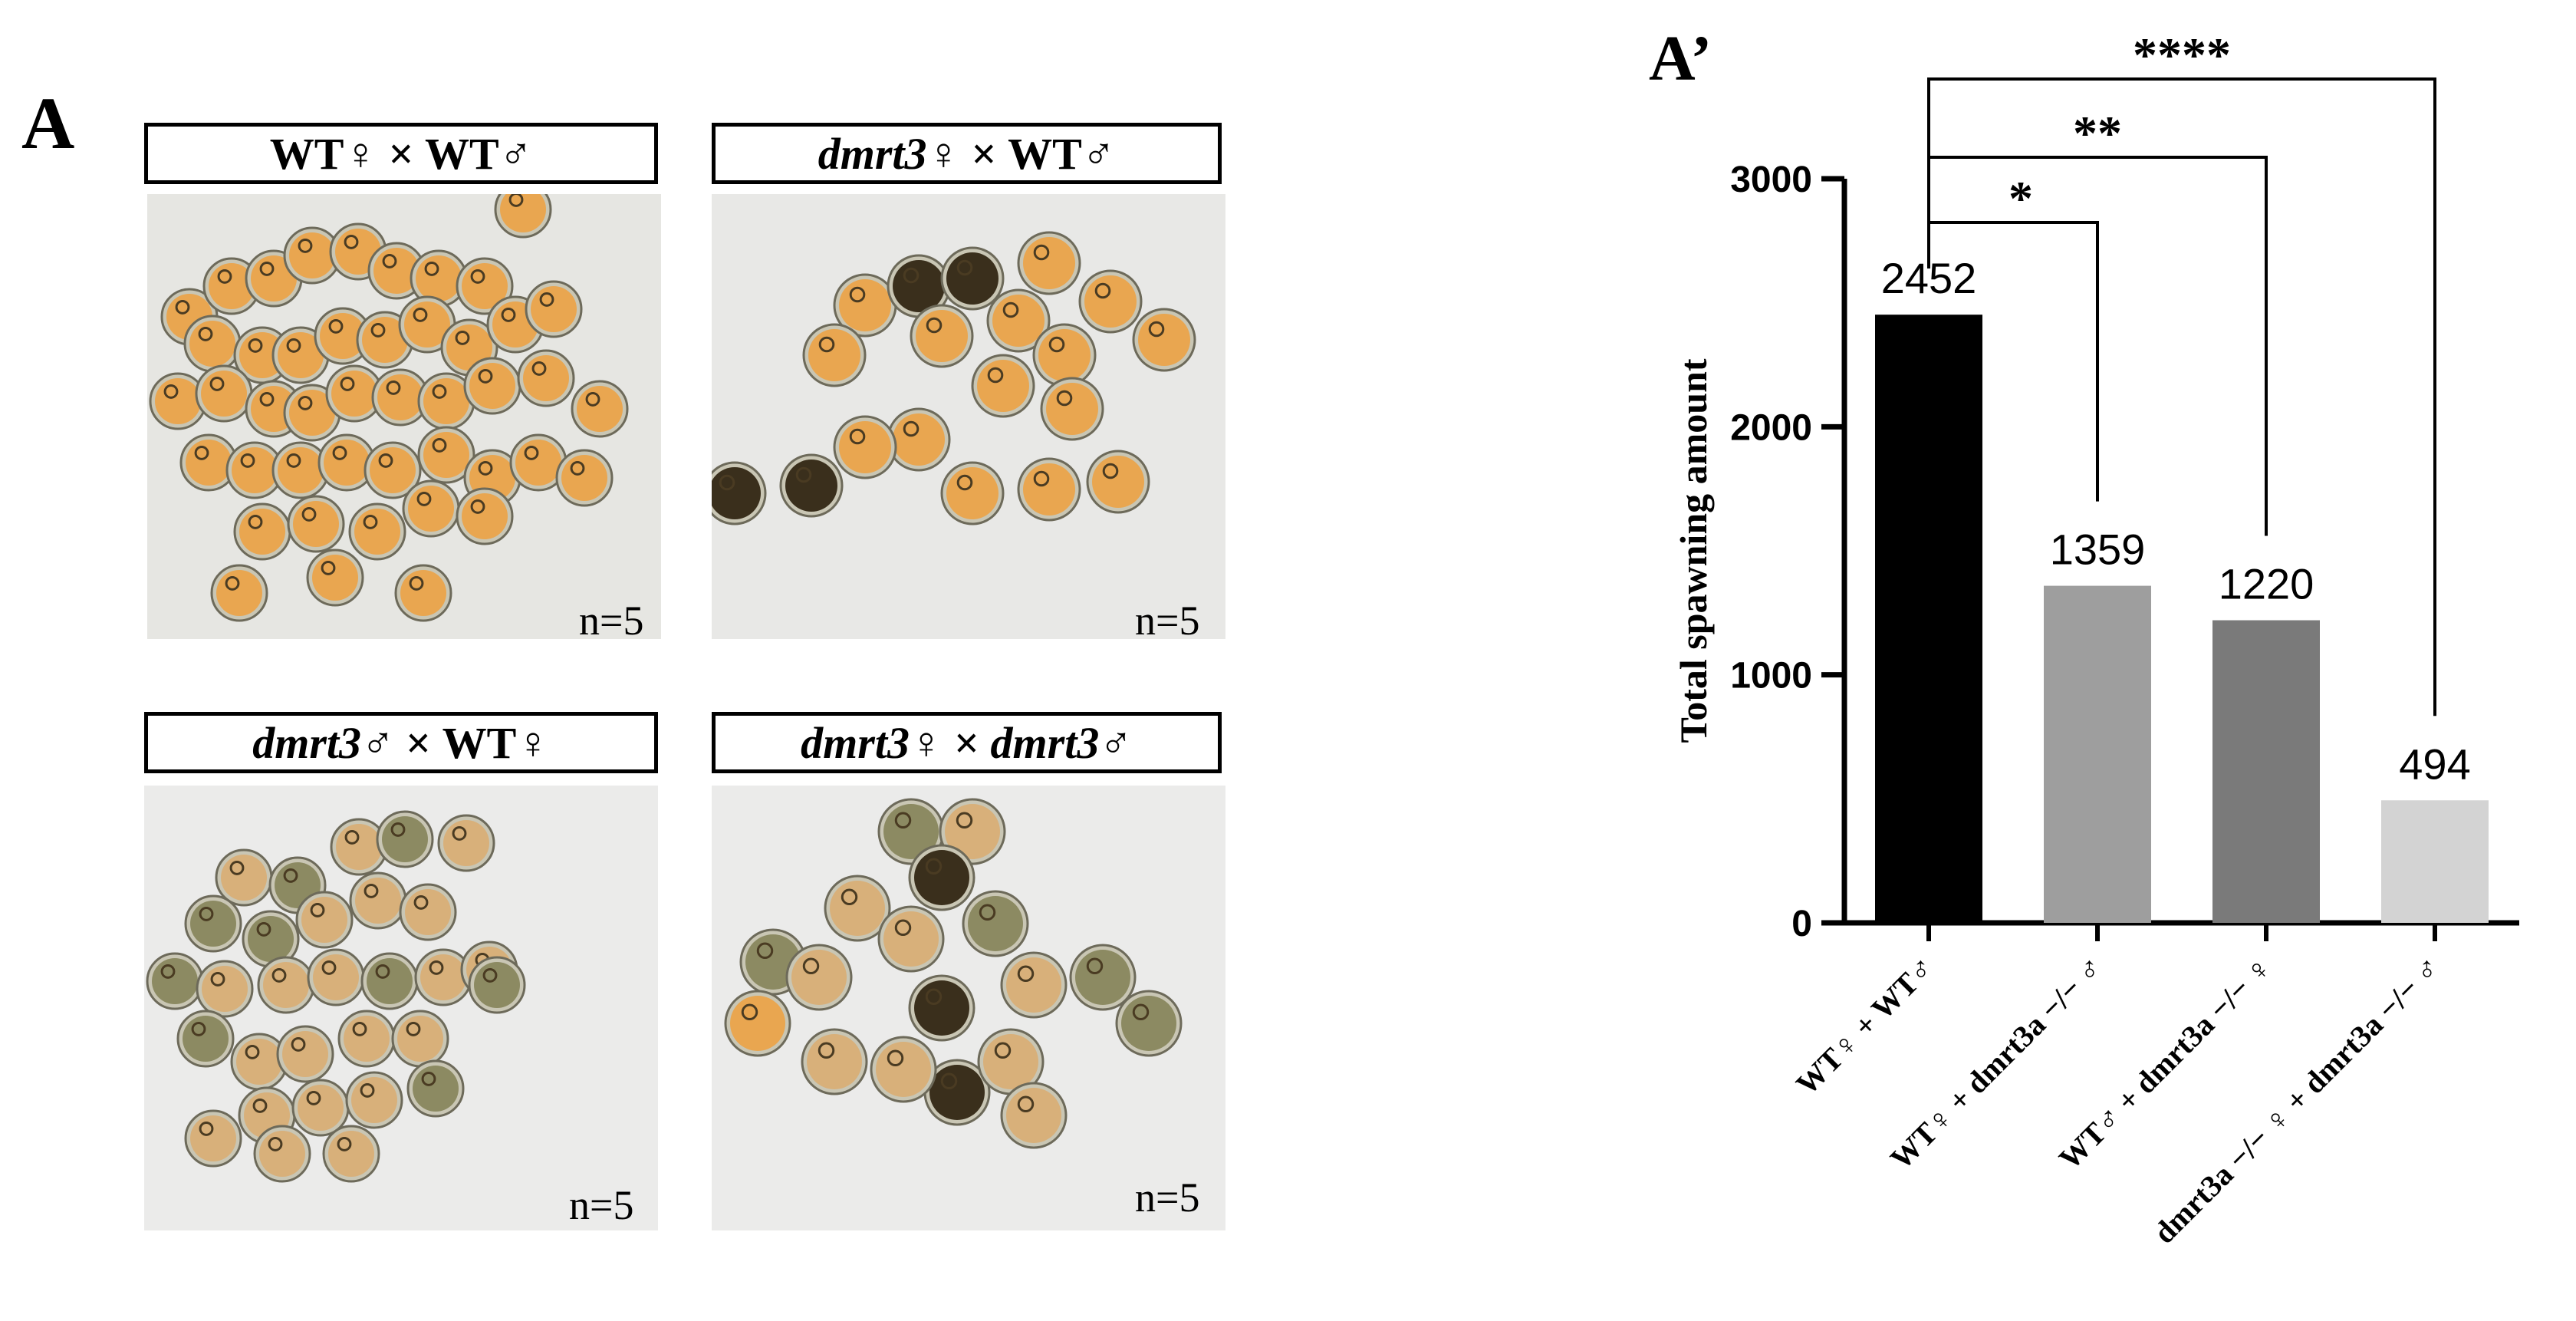 This screenshot has height=1321, width=2576. Describe the element at coordinates (1771, 427) in the screenshot. I see `y-tick-label: 2000` at that location.